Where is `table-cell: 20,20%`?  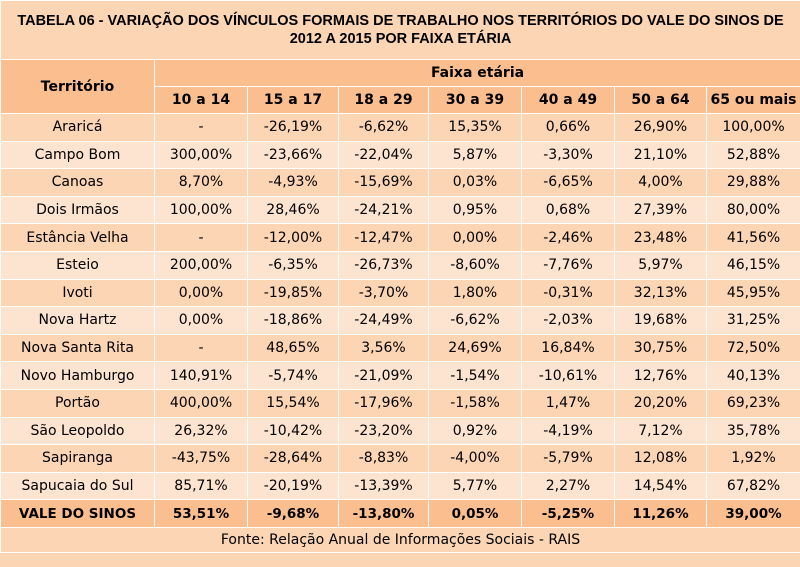 table-cell: 20,20% is located at coordinates (660, 403).